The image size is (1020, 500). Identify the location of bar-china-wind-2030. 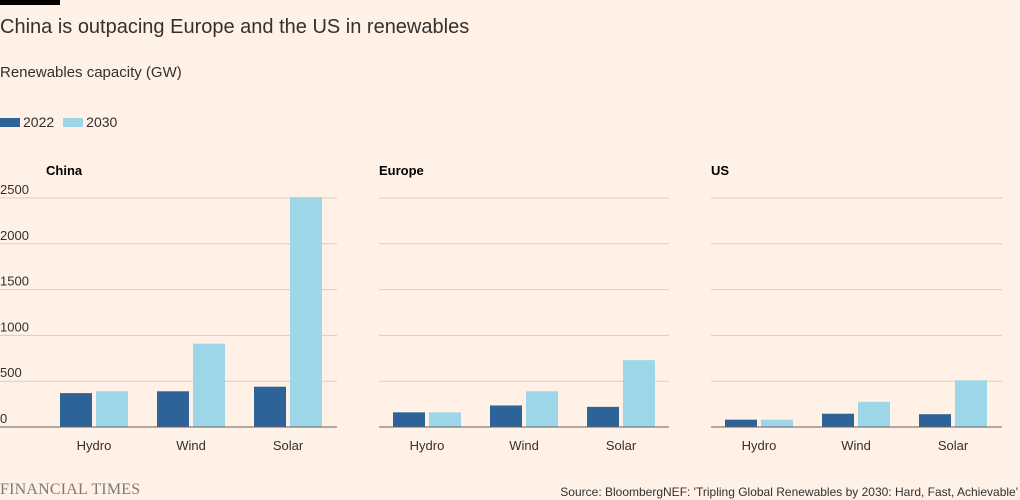
(209, 385).